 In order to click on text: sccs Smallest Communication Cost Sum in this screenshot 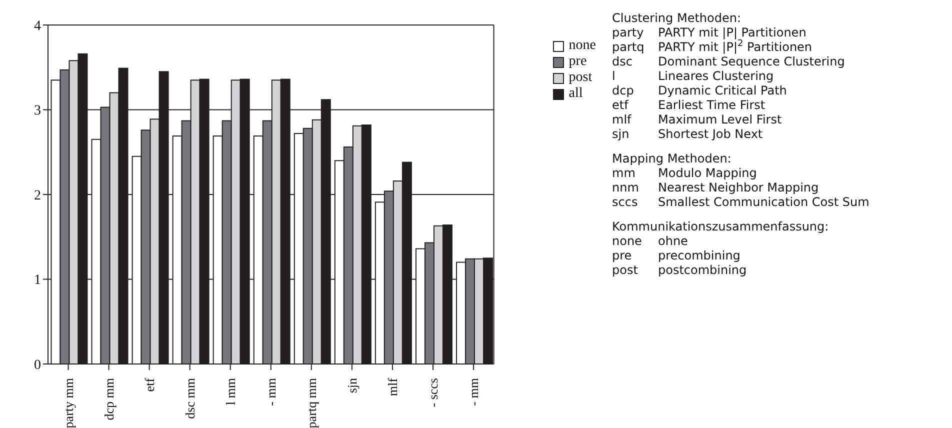, I will do `click(741, 202)`.